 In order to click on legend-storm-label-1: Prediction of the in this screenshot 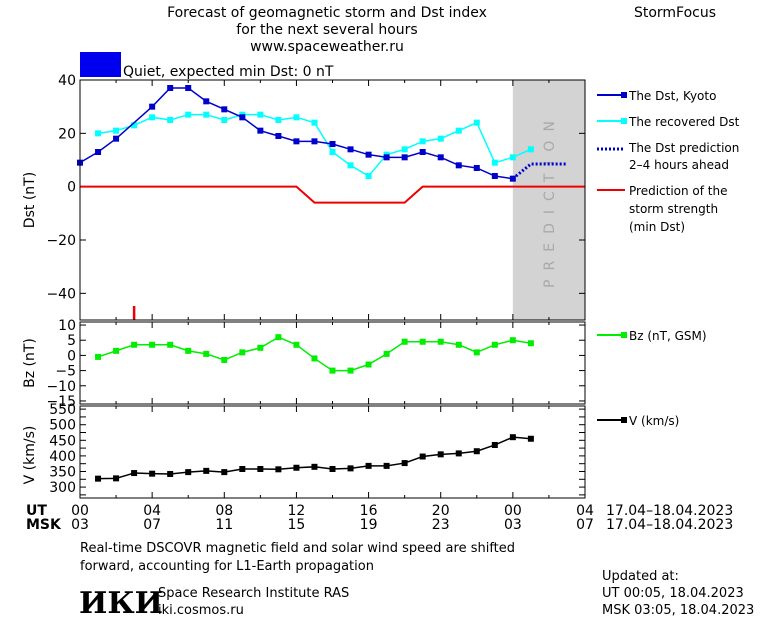, I will do `click(678, 191)`.